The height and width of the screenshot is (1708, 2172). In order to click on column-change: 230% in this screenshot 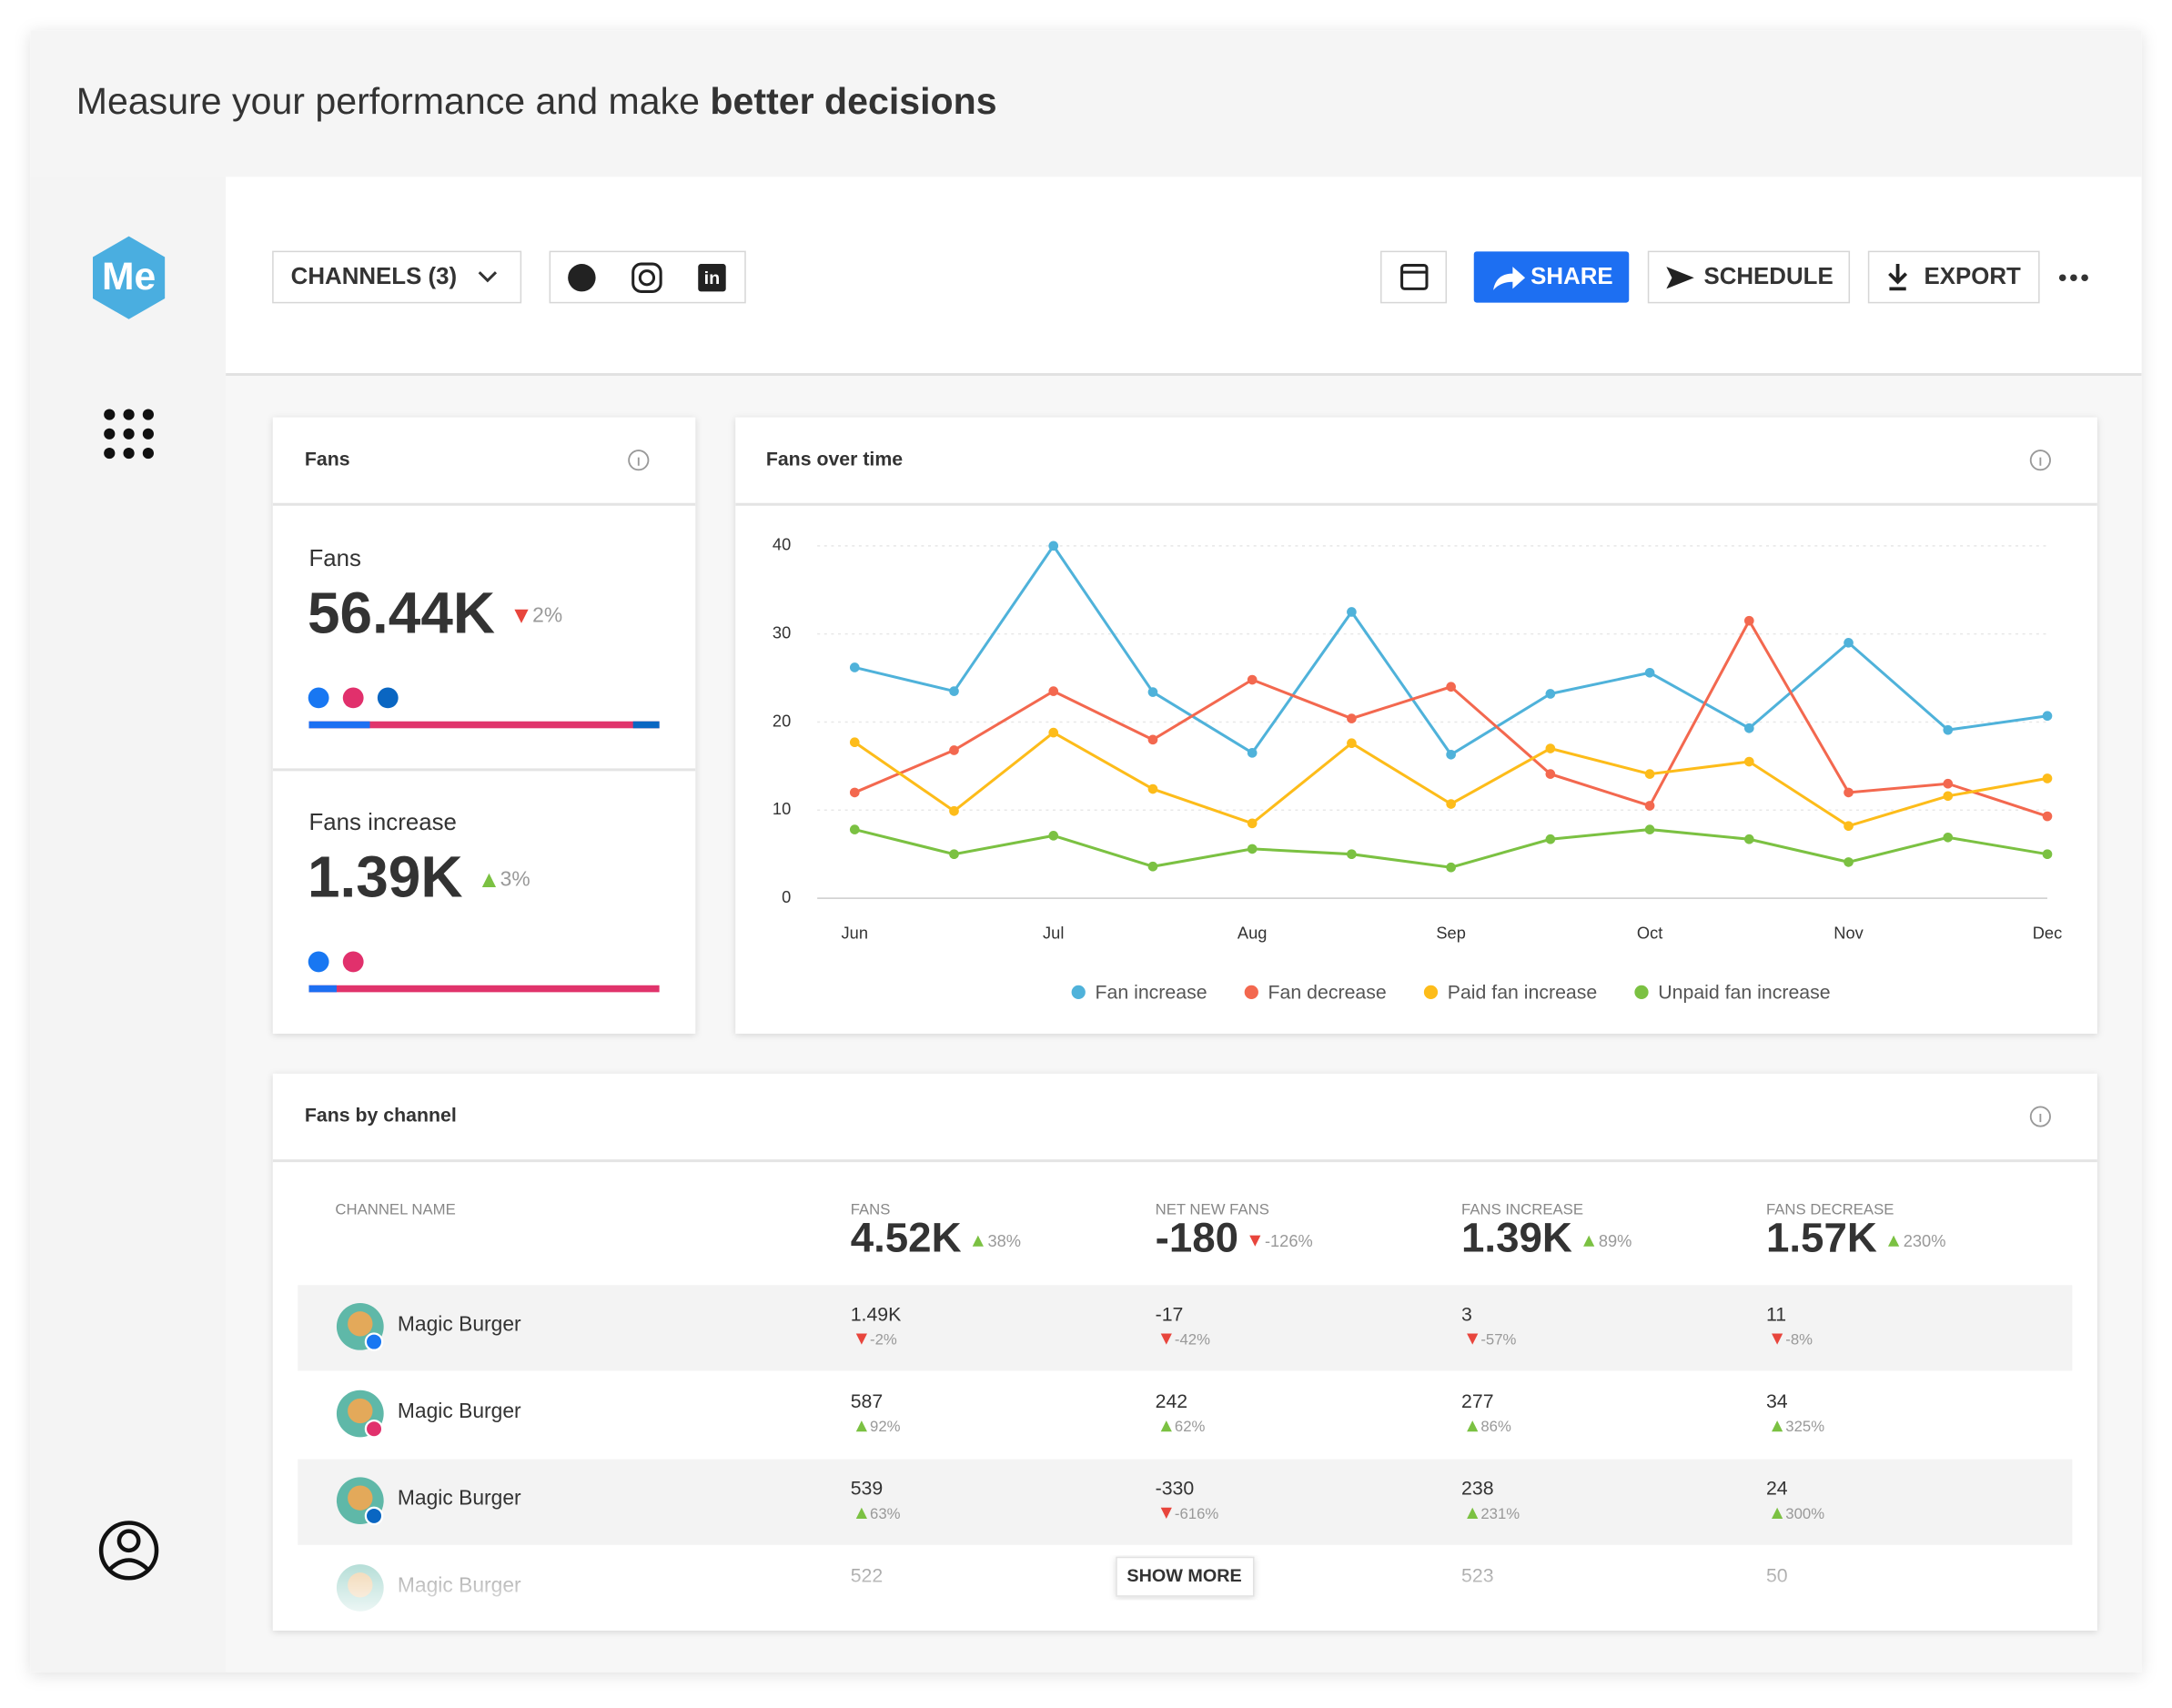, I will do `click(1925, 1240)`.